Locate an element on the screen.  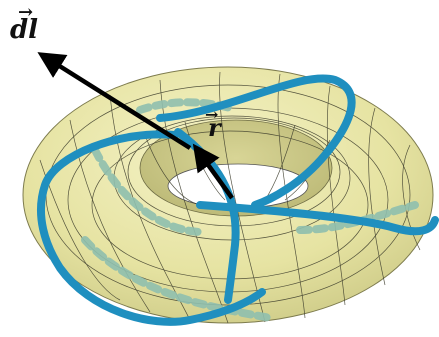
r-overarrow: → is located at coordinates (211, 114).